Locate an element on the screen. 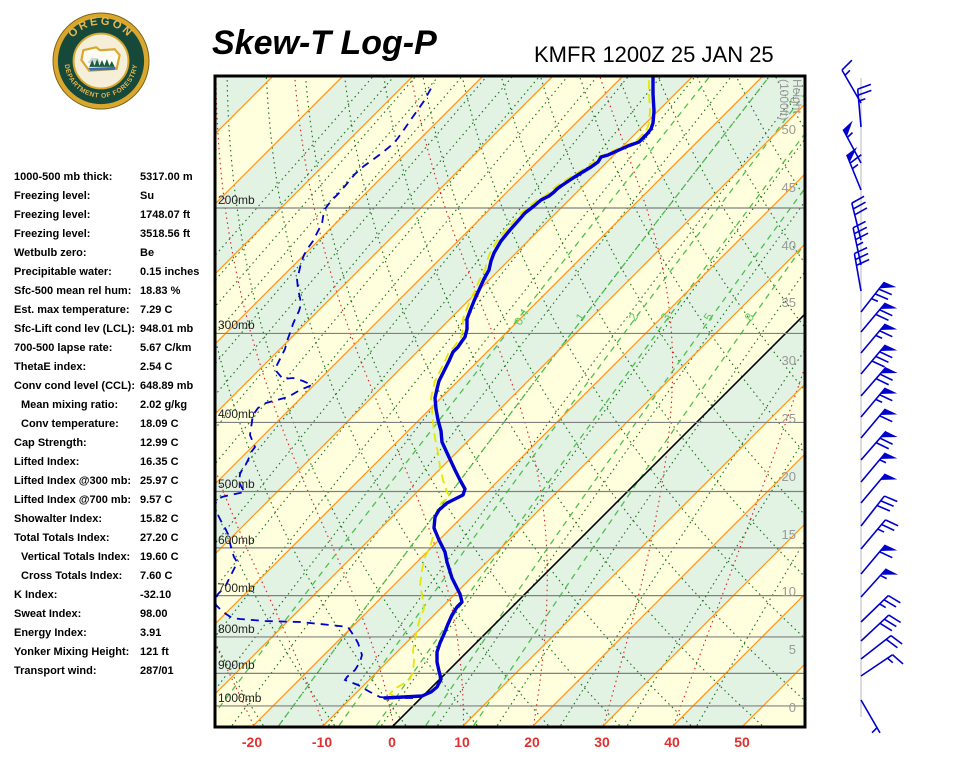 This screenshot has height=768, width=960. height-tick-label: 50 is located at coordinates (788, 129).